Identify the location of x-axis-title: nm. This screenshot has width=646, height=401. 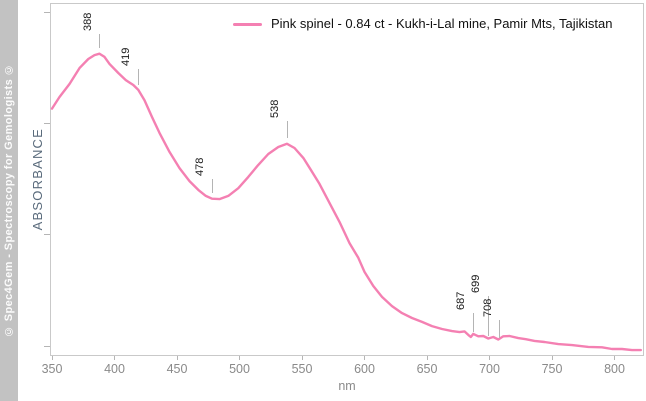
(347, 386).